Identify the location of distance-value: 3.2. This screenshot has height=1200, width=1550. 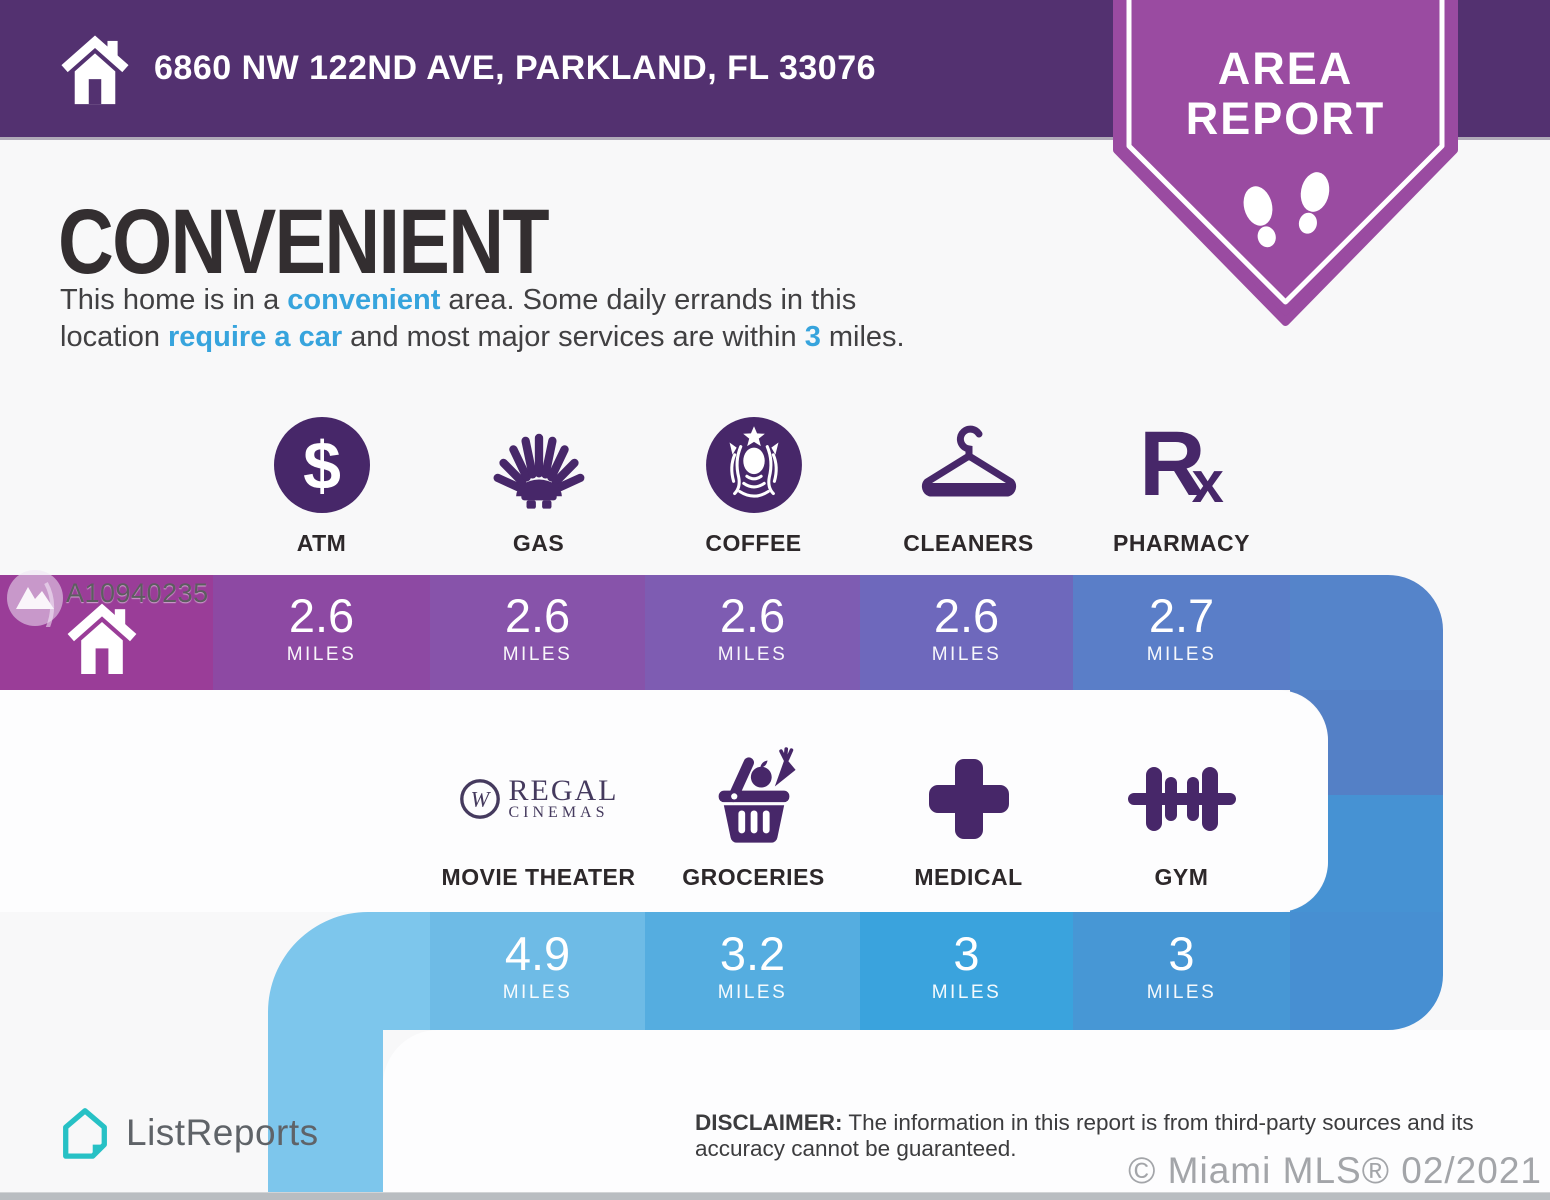
(752, 953).